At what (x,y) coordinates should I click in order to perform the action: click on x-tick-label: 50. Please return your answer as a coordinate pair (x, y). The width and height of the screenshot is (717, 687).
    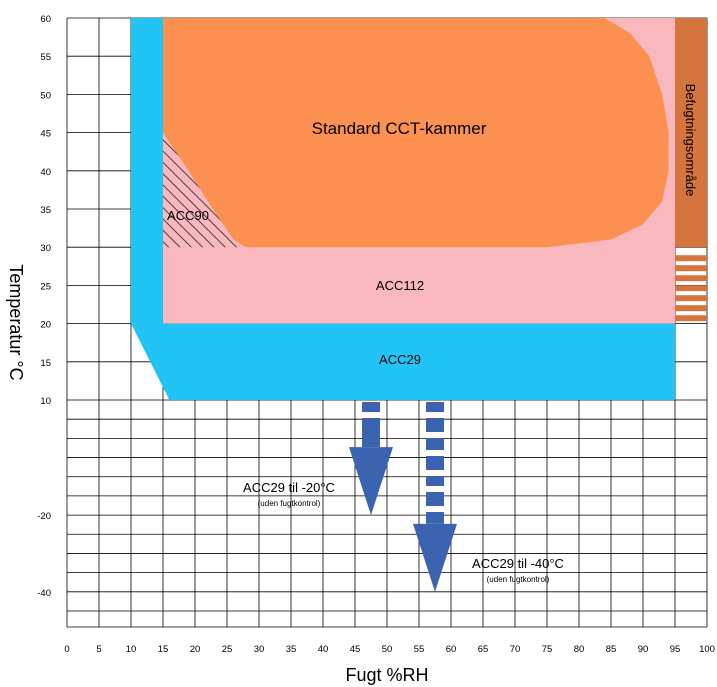
    Looking at the image, I should click on (387, 649).